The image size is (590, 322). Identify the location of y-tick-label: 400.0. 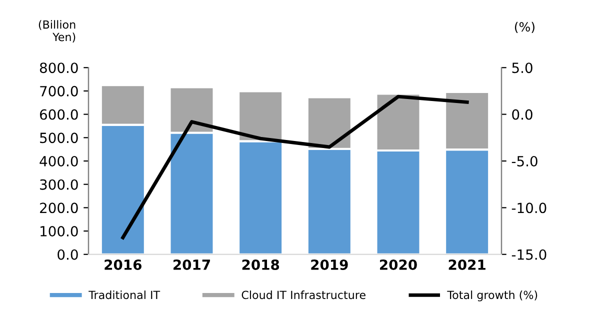
(59, 161).